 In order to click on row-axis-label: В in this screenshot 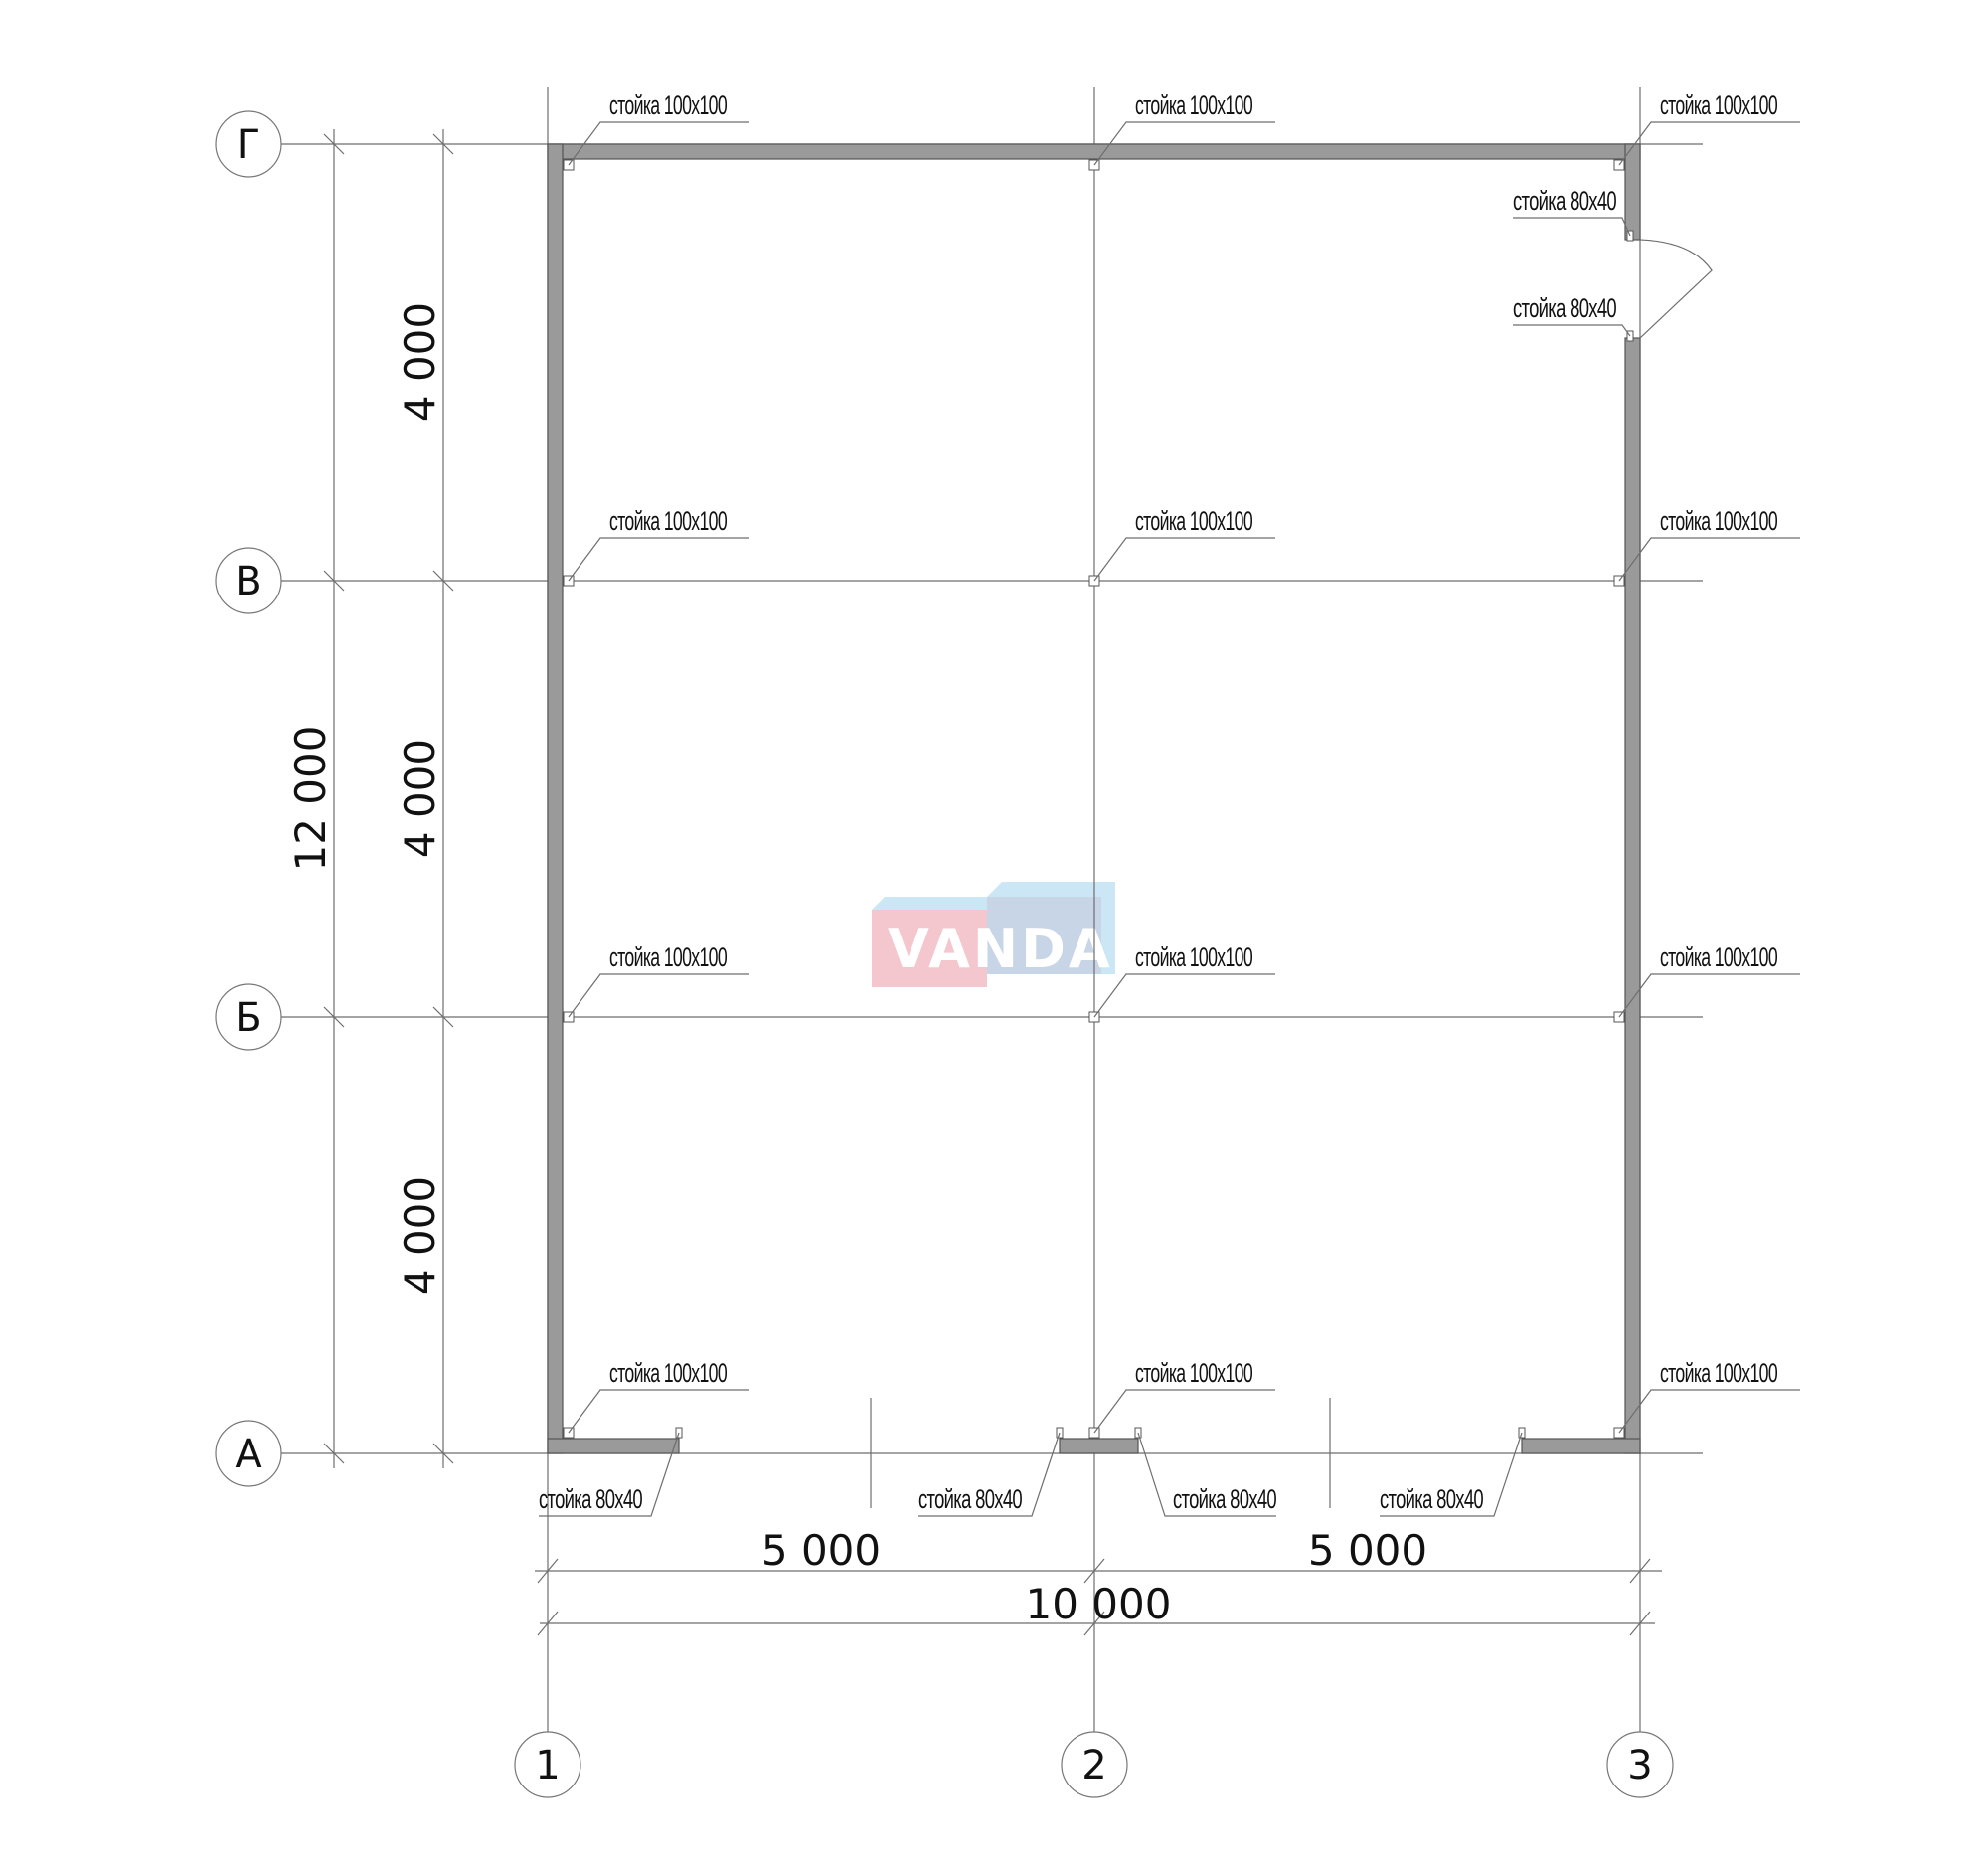, I will do `click(248, 581)`.